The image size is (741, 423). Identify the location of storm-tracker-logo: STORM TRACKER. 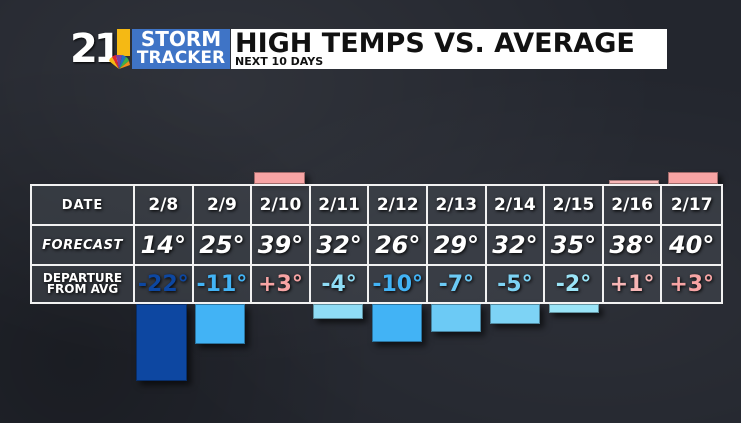
(181, 49).